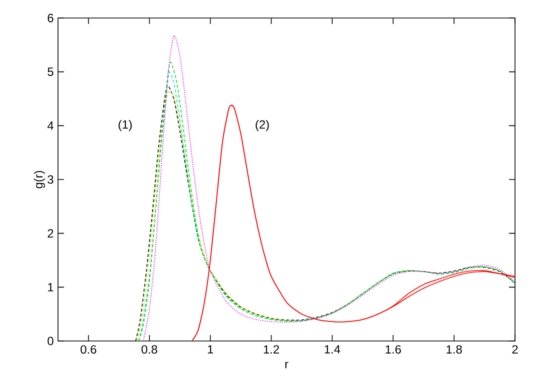 The height and width of the screenshot is (382, 534). I want to click on y-tick-label: 3, so click(51, 179).